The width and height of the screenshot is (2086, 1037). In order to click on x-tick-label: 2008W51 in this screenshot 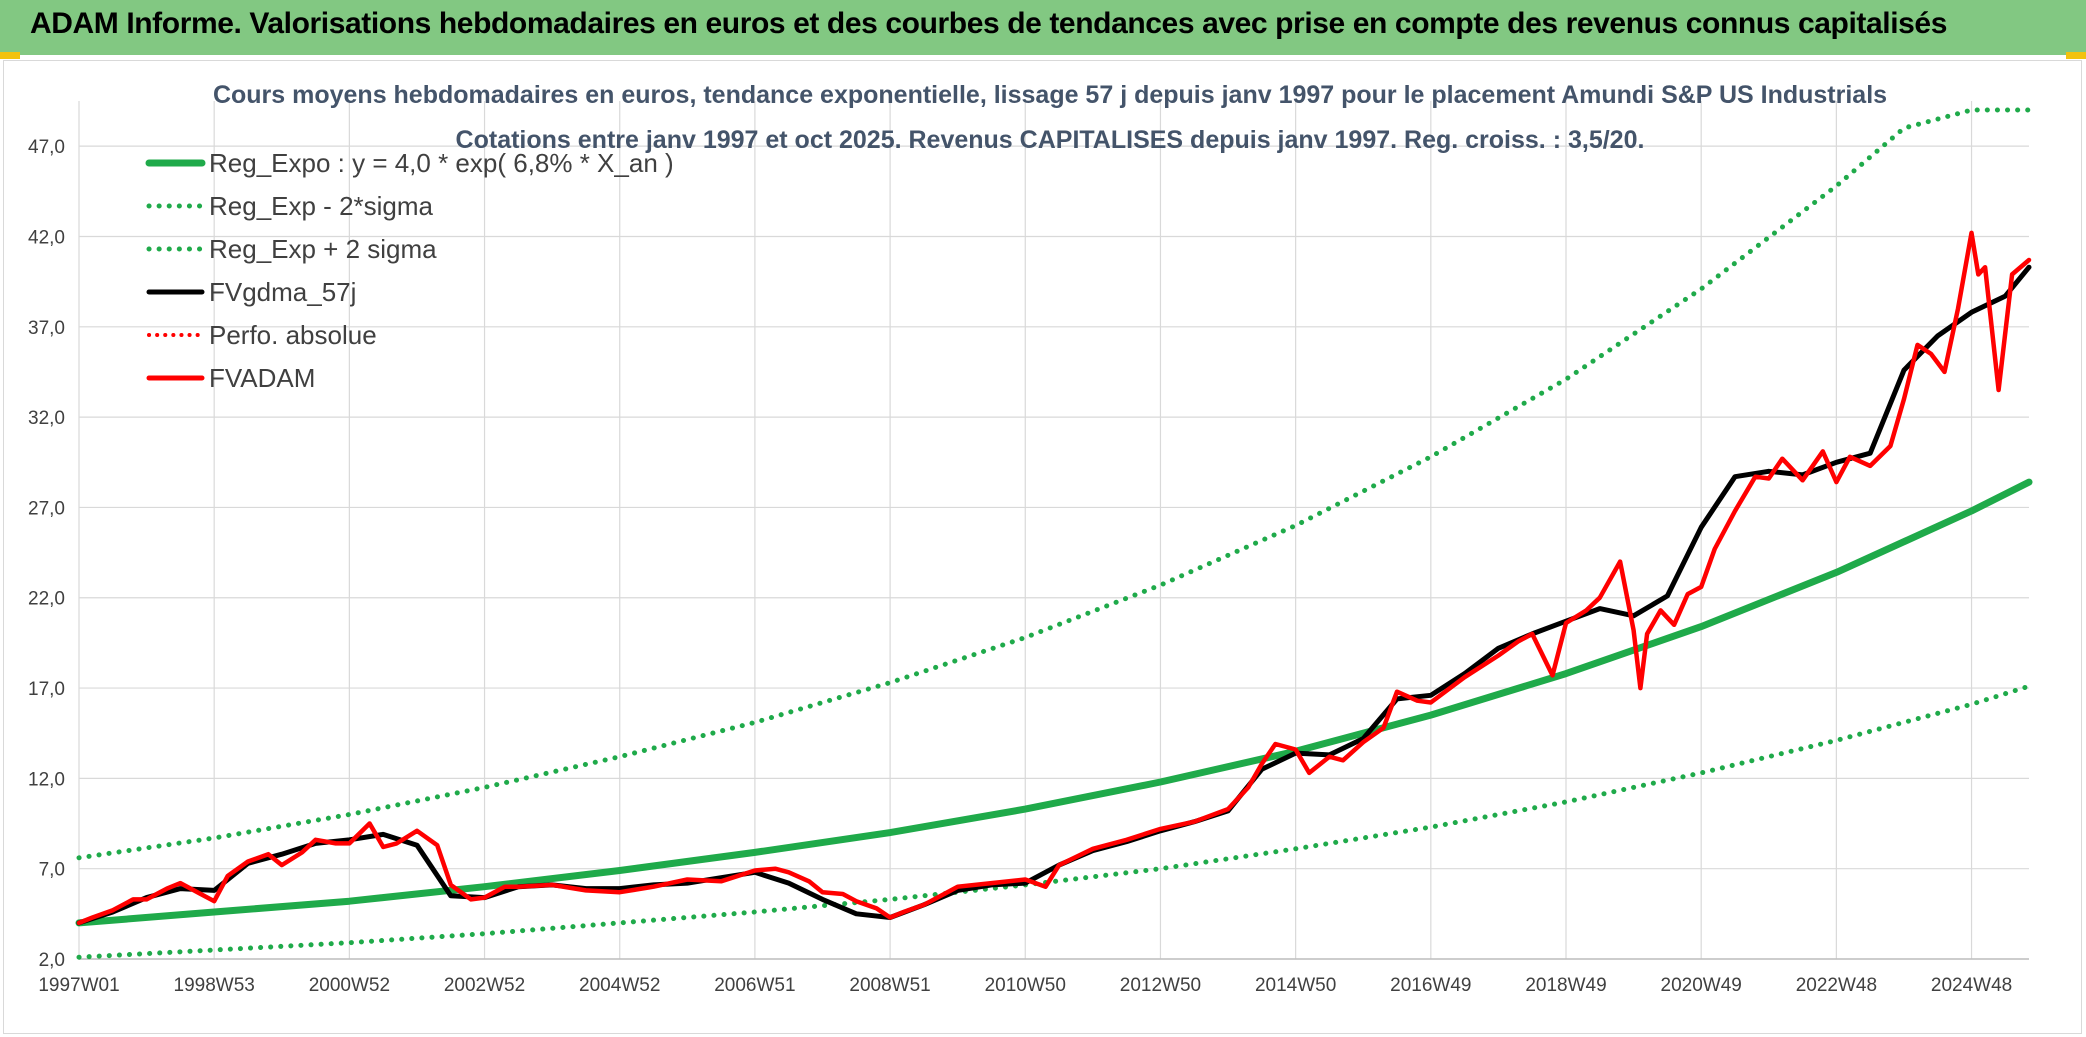, I will do `click(889, 985)`.